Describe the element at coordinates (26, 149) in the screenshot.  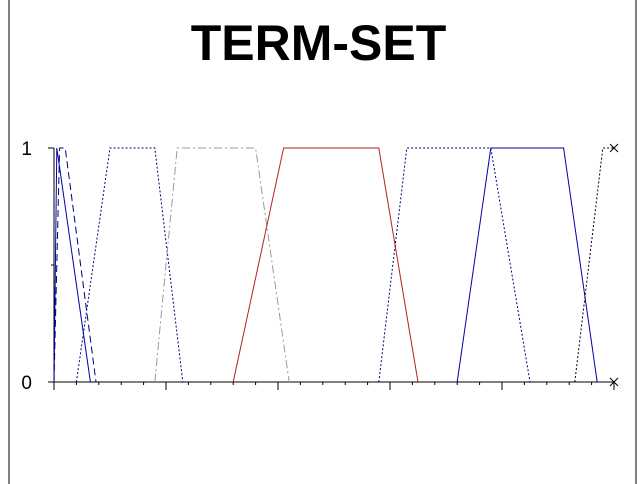
I see `y-tick-label: 1` at that location.